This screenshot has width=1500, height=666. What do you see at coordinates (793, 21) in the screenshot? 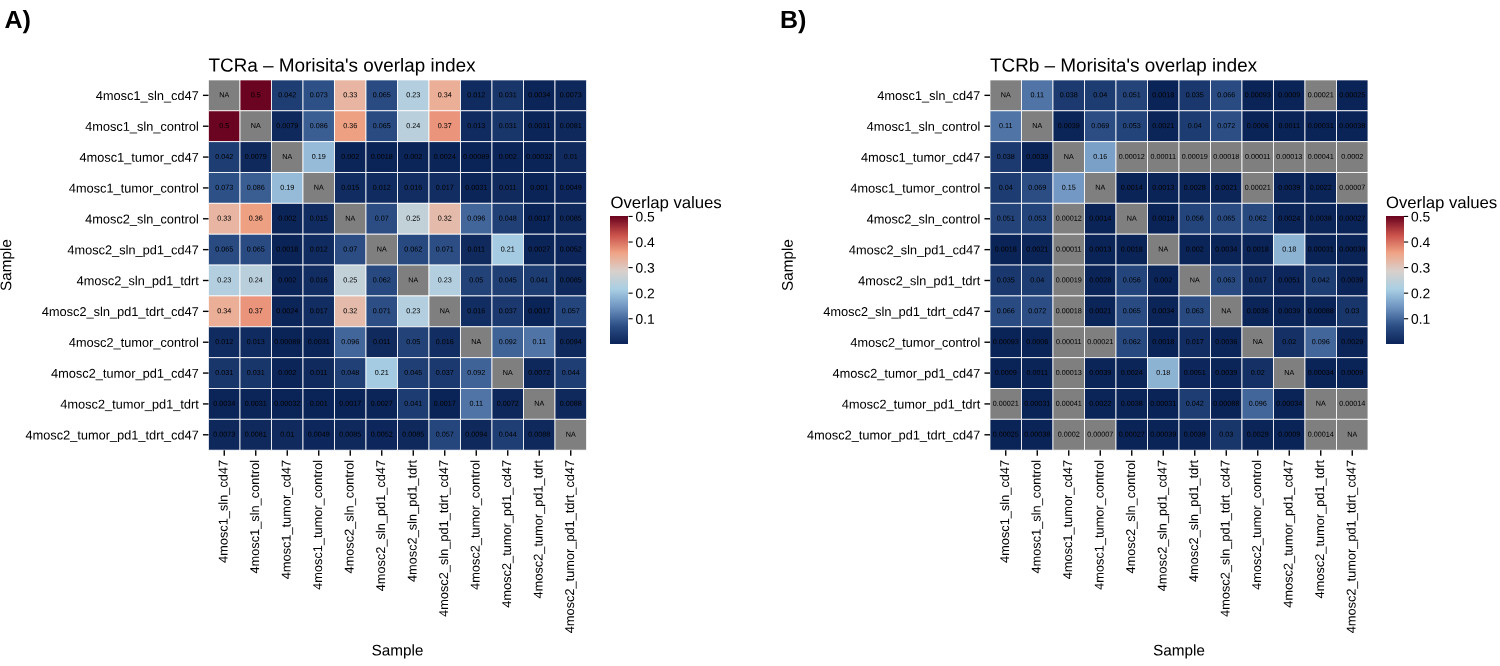
I see `text: B)` at bounding box center [793, 21].